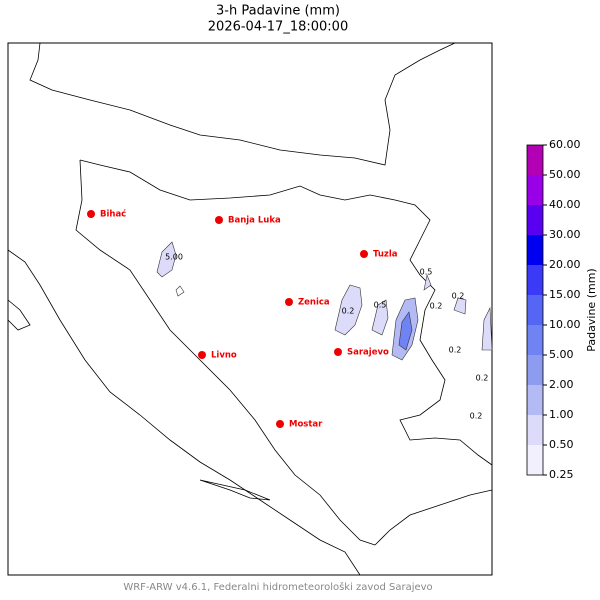  What do you see at coordinates (561, 354) in the screenshot?
I see `colorbar-tick-label: 5.00` at bounding box center [561, 354].